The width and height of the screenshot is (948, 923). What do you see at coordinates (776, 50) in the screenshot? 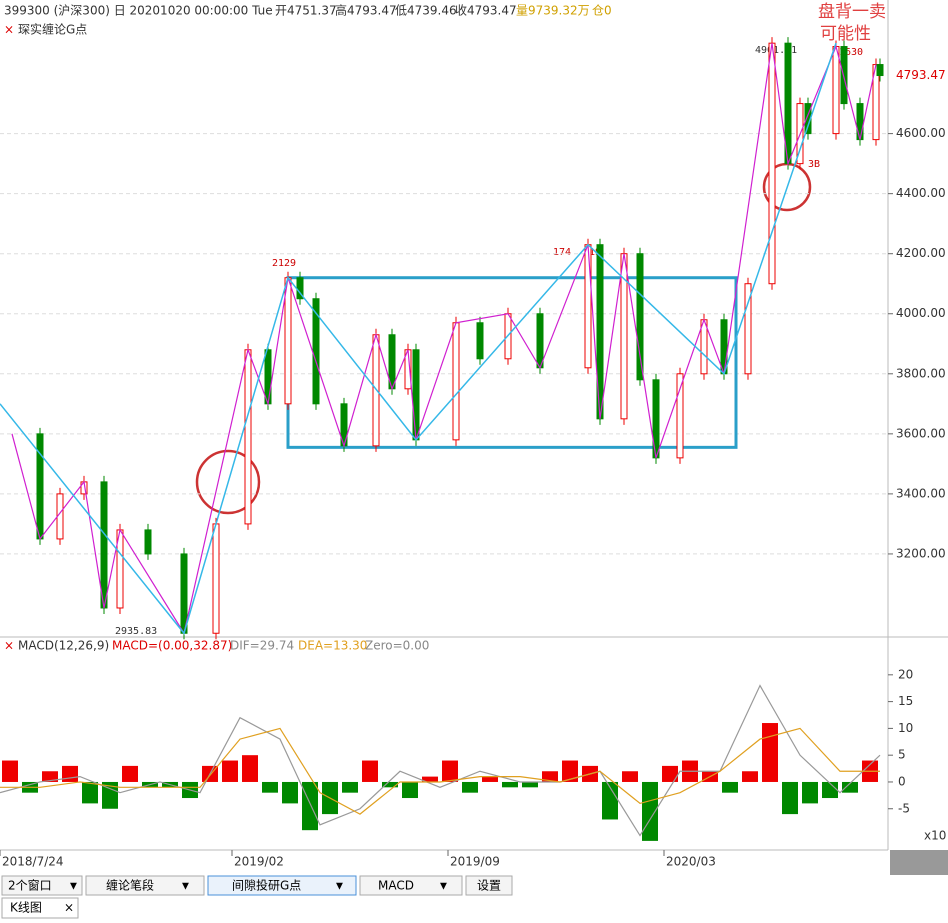
I see `annotation: 4901.21` at bounding box center [776, 50].